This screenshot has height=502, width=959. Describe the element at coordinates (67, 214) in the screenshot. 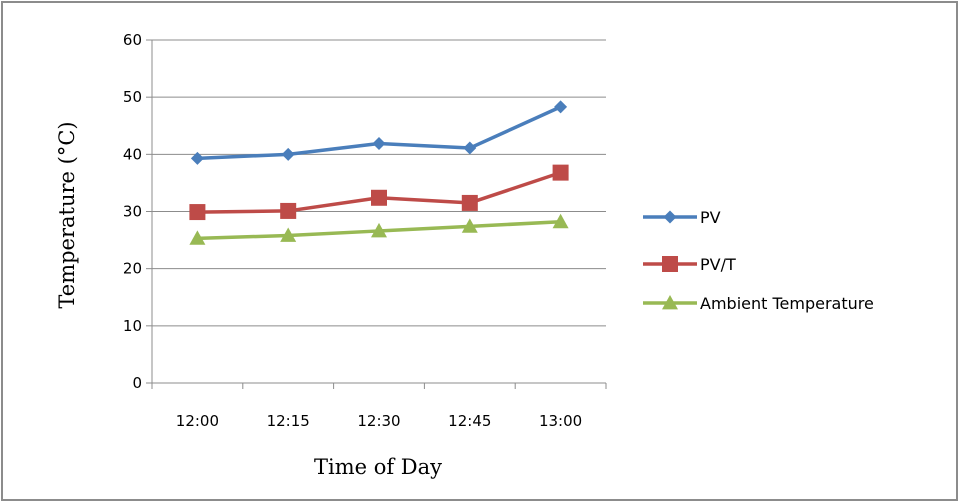

I see `y-axis-title: Temperature (°C)` at that location.